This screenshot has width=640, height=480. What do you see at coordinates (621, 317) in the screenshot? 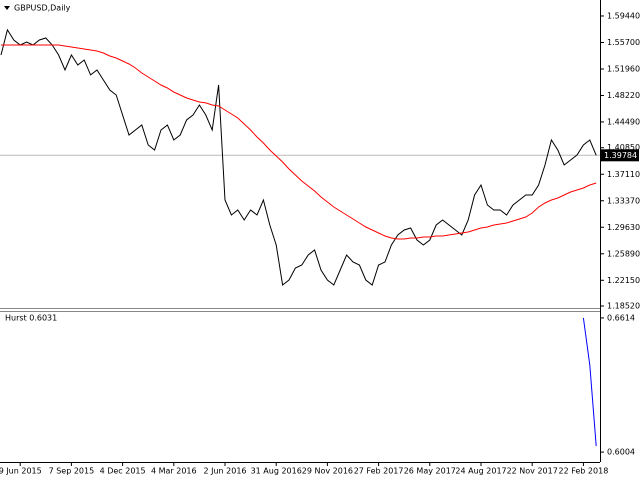
I see `y-tick-label: 0.6614` at bounding box center [621, 317].